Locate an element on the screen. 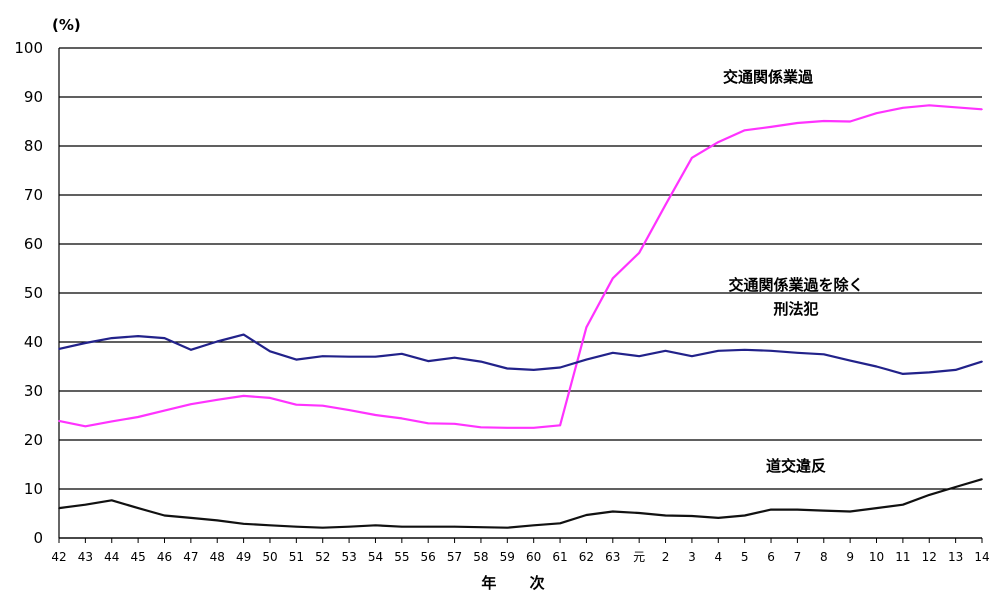  y-tick-label: 90 is located at coordinates (33, 97).